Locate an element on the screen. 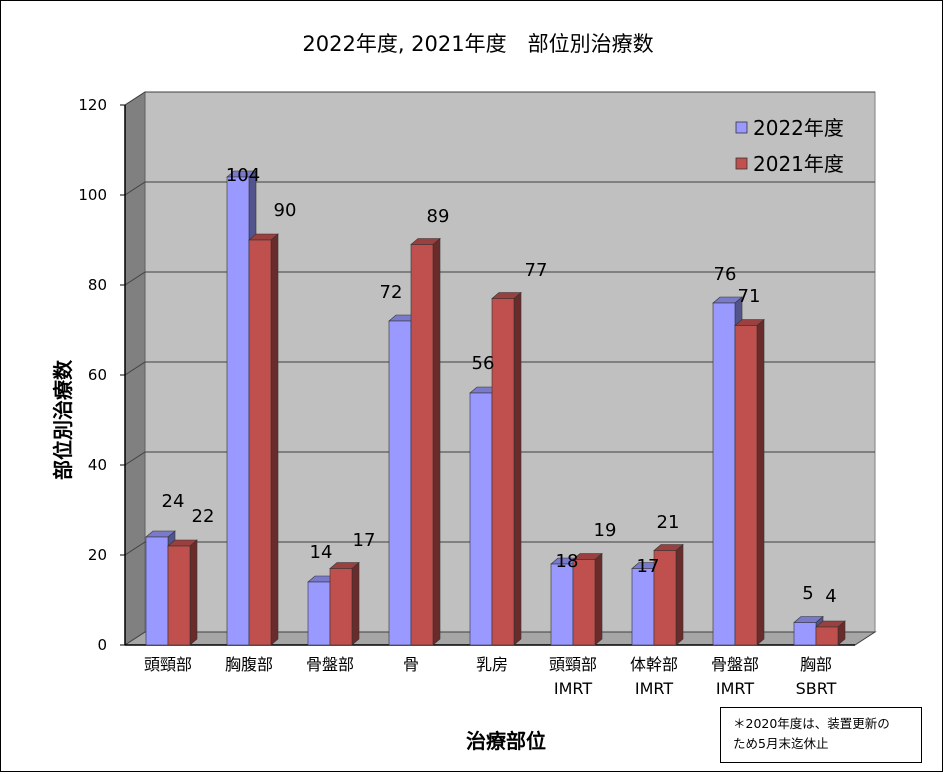  x-category-label: 胸腹部 is located at coordinates (249, 664).